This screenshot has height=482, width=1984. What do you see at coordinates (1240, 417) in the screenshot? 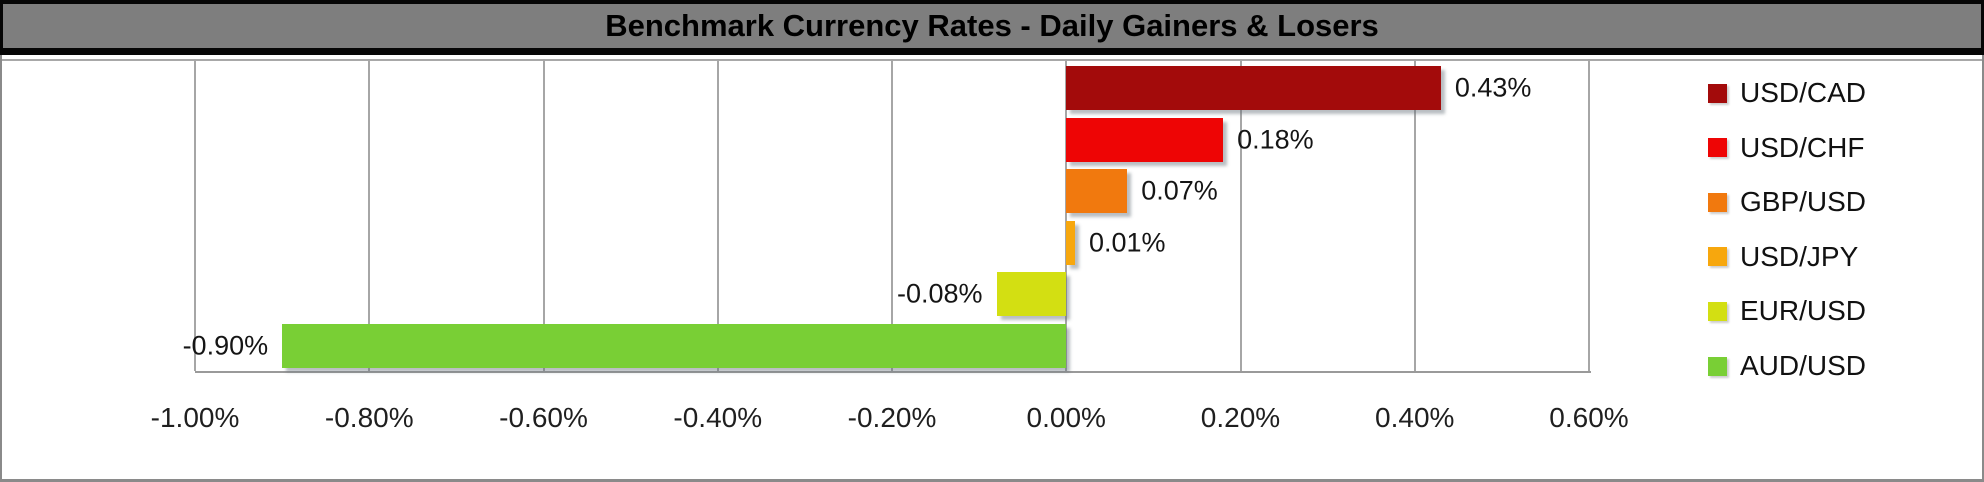
I see `x-axis-tick-label: 0.20%` at bounding box center [1240, 417].